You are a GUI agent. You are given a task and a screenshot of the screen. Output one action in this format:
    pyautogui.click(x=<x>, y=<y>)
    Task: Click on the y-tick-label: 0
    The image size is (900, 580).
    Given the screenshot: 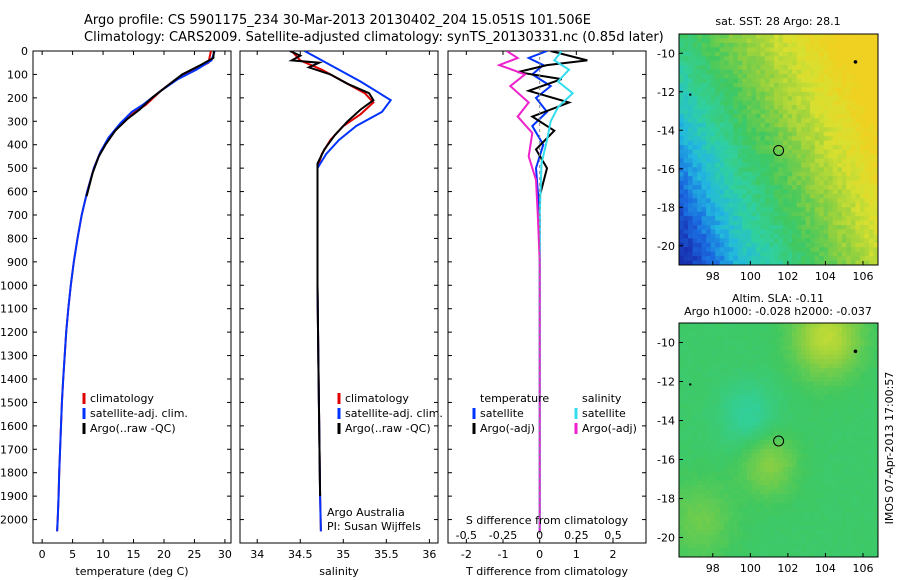 What is the action you would take?
    pyautogui.click(x=24, y=51)
    